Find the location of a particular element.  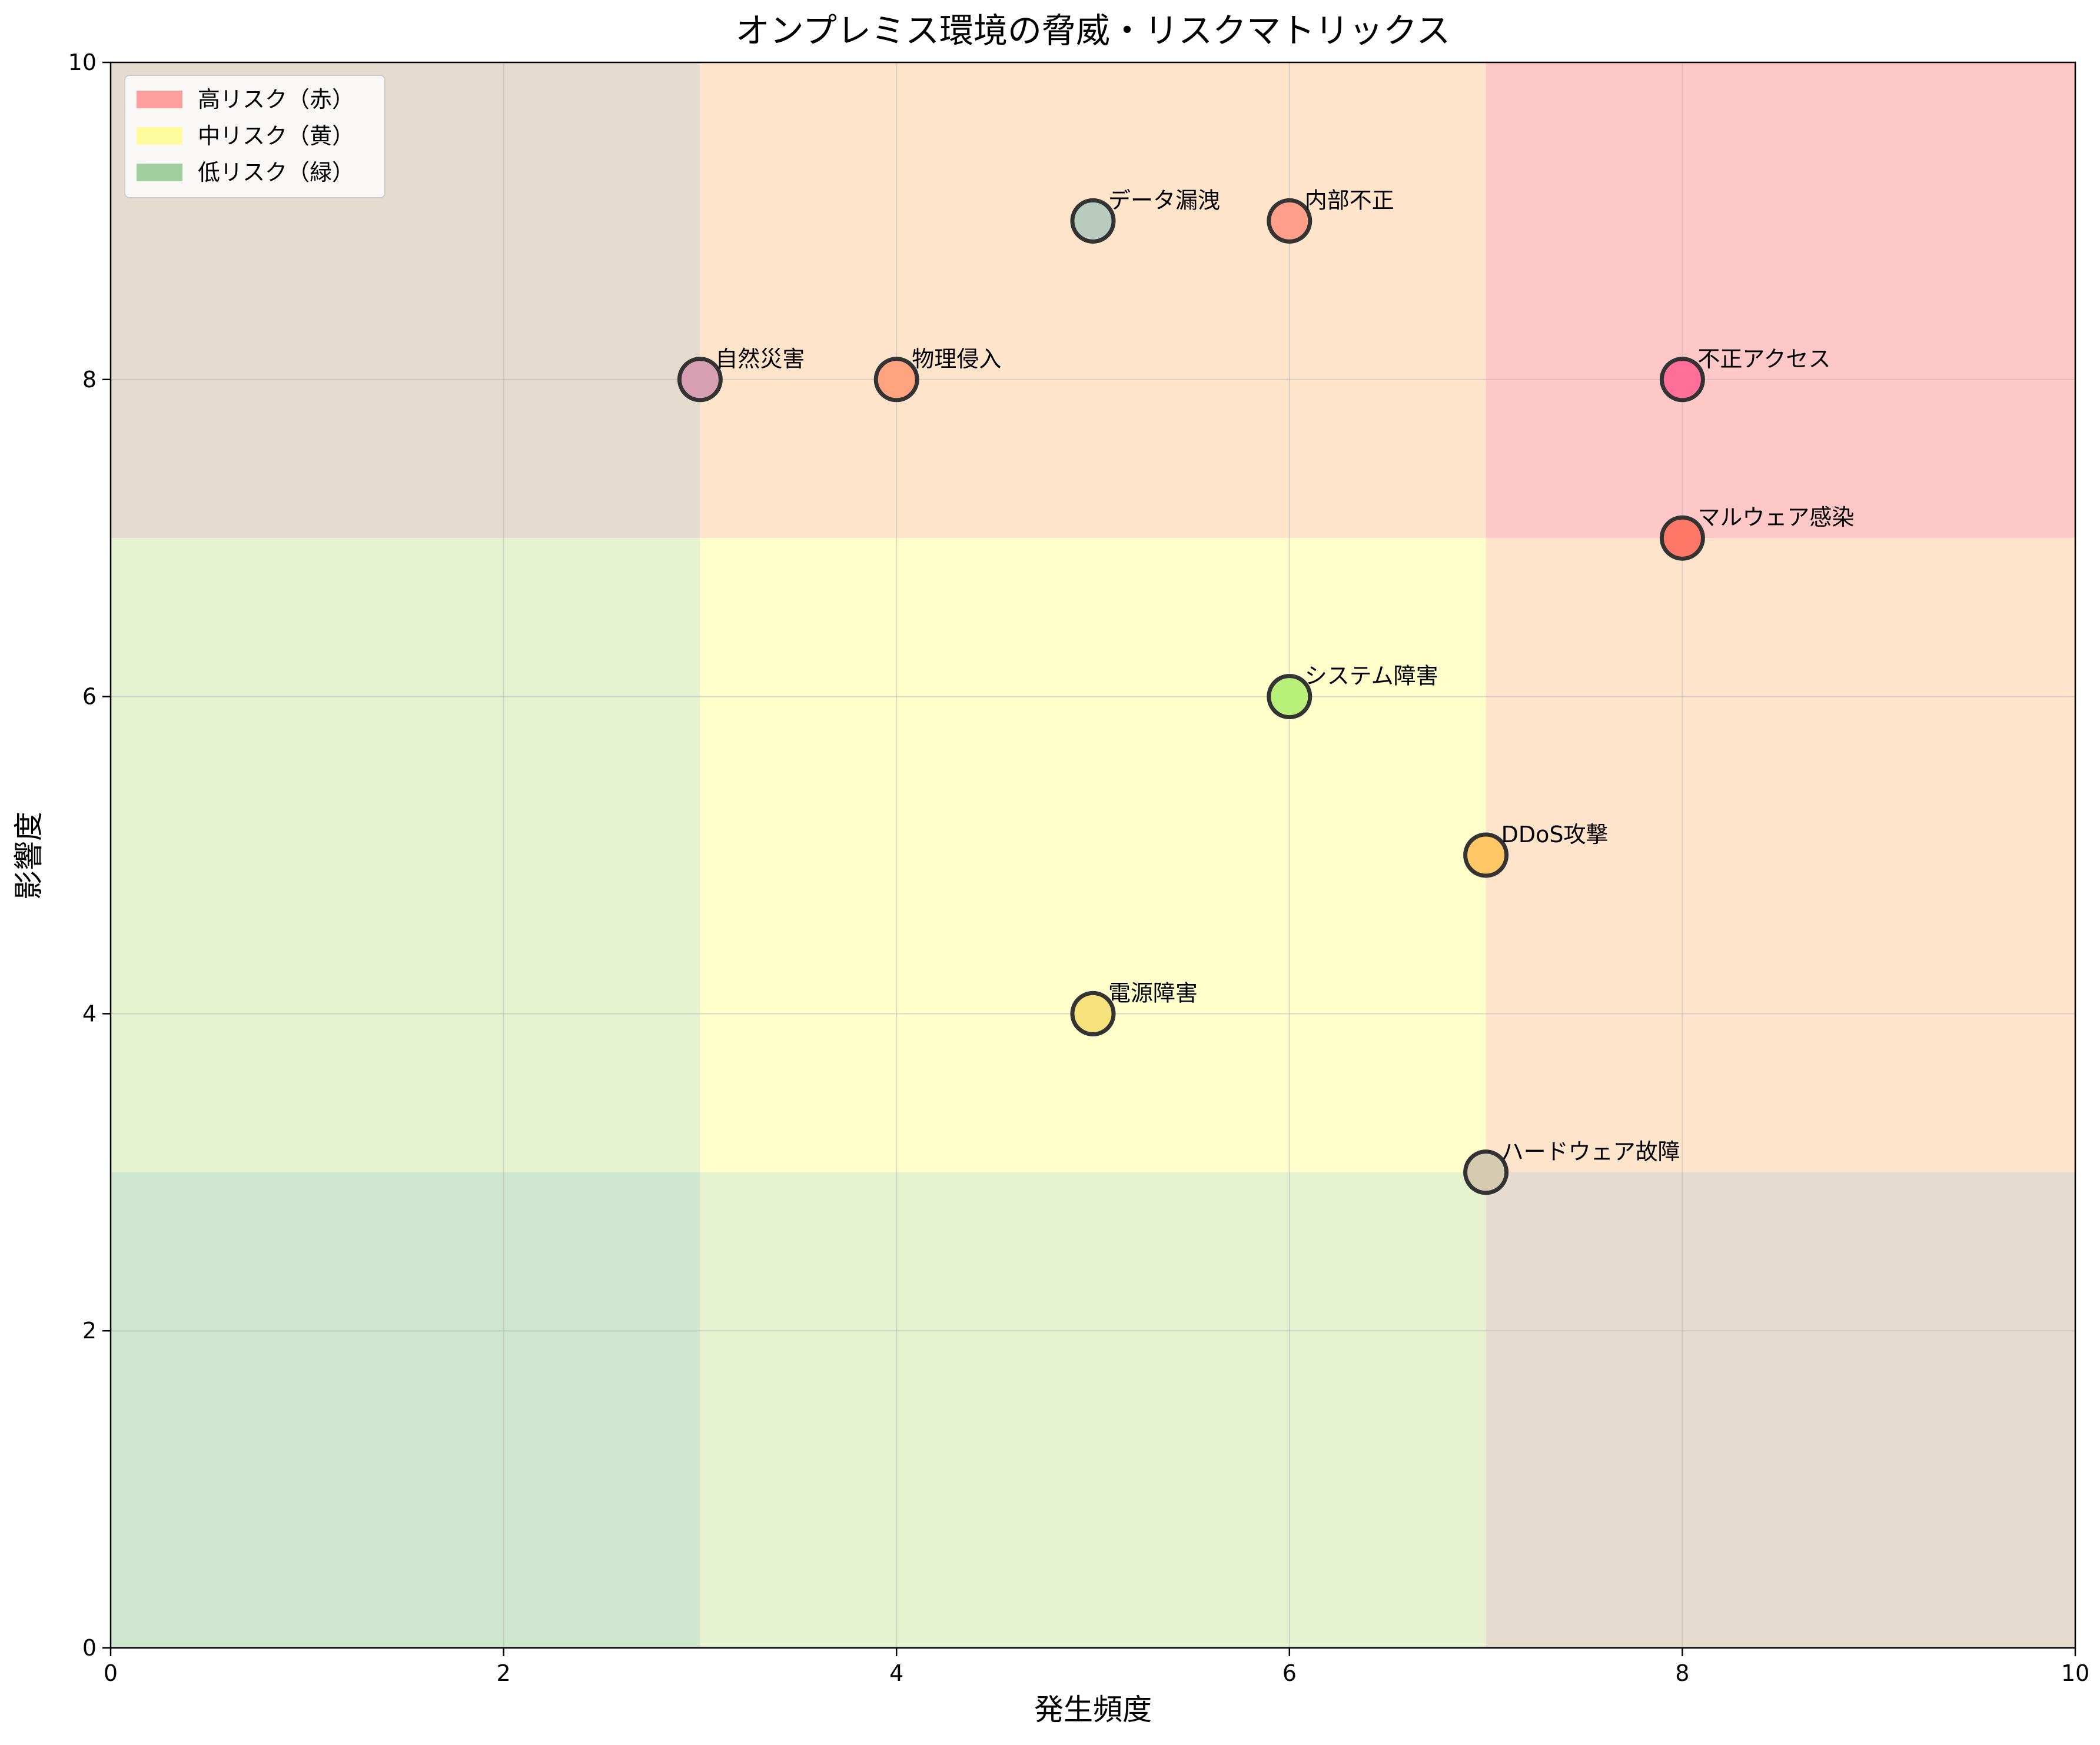

point-label-2: DDoS攻撃 is located at coordinates (1555, 834).